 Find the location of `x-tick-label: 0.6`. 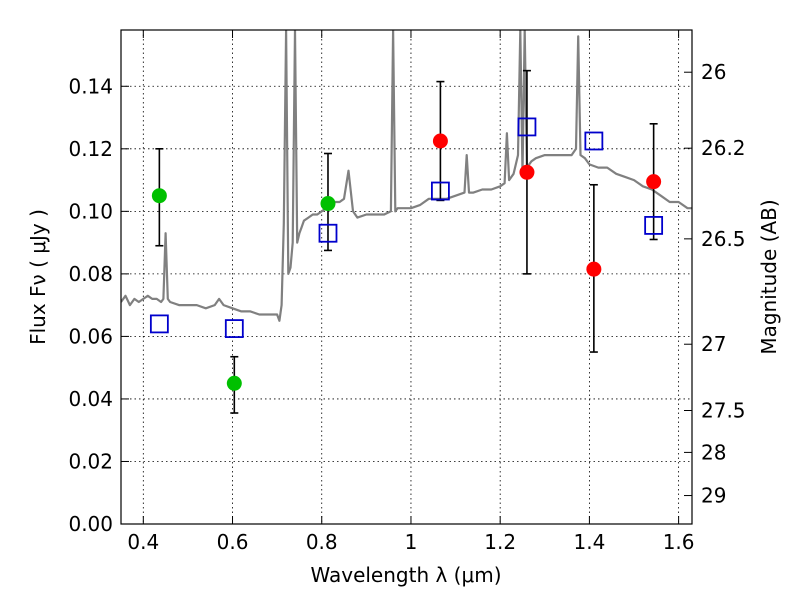

x-tick-label: 0.6 is located at coordinates (233, 542).